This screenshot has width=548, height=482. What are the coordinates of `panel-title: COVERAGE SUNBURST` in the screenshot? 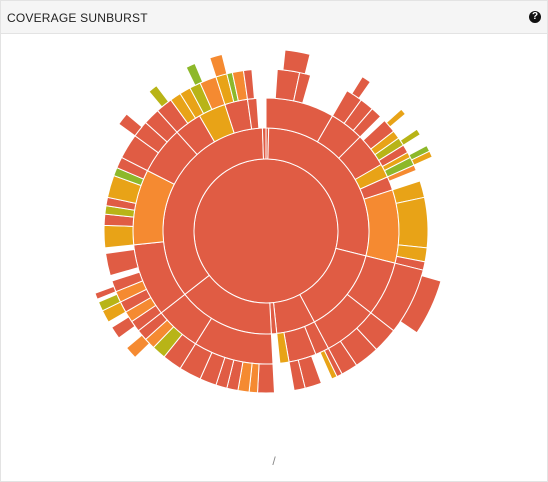 It's located at (77, 18).